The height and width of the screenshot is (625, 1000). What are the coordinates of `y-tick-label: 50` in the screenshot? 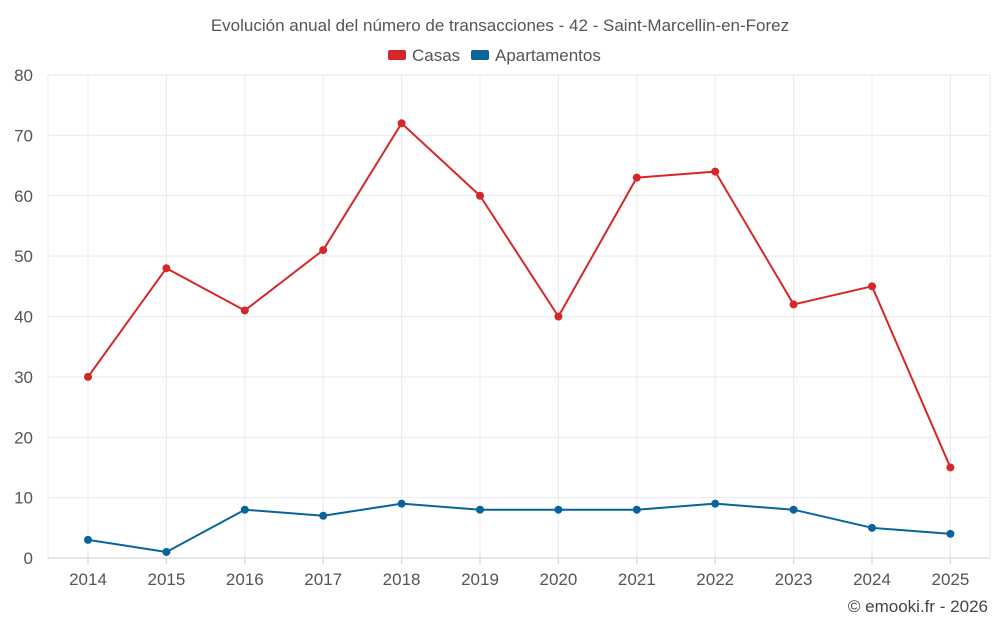 It's located at (23, 256).